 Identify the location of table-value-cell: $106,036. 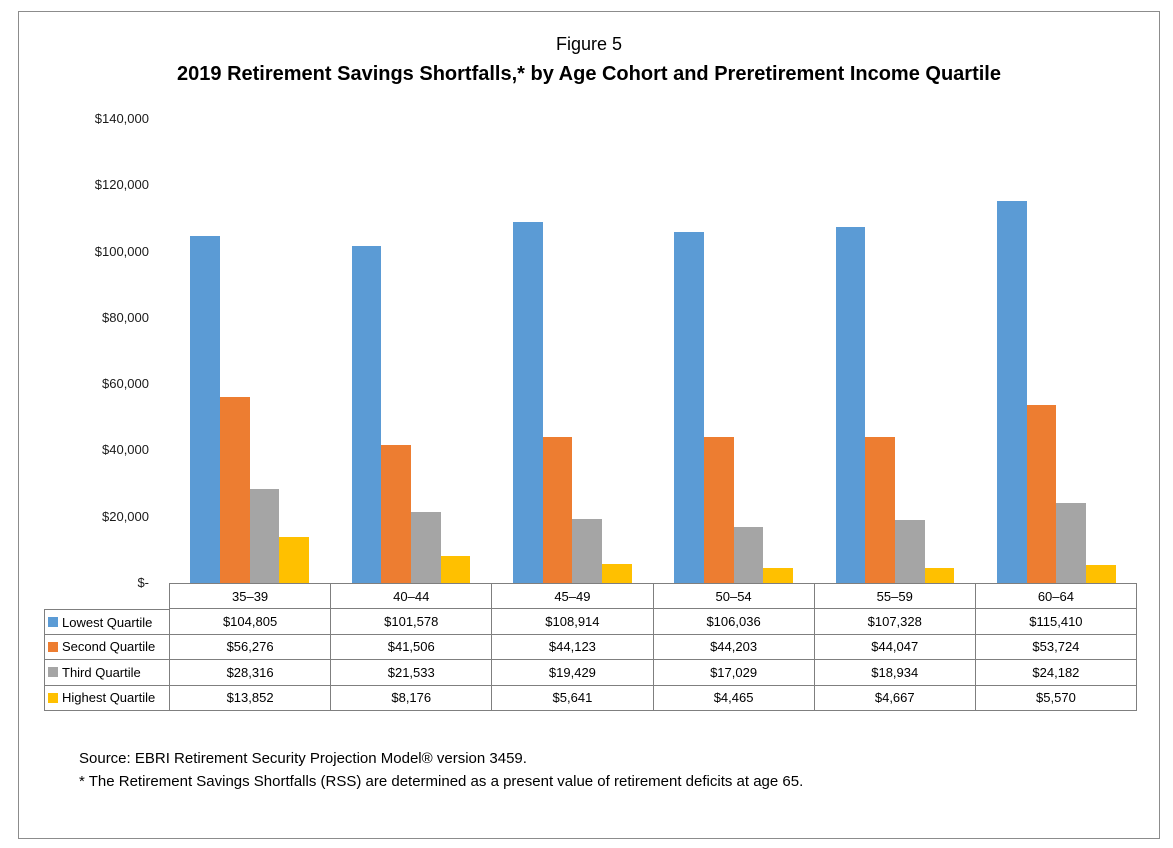
(734, 622).